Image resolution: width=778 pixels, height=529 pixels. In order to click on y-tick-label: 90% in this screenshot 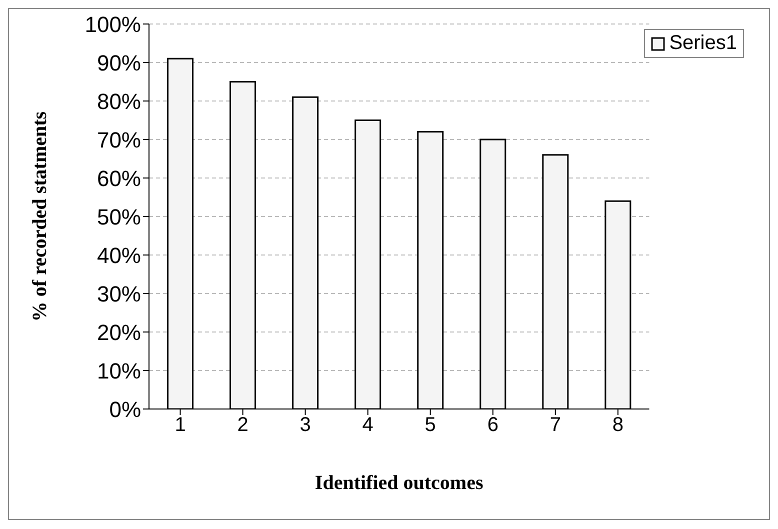, I will do `click(118, 63)`.